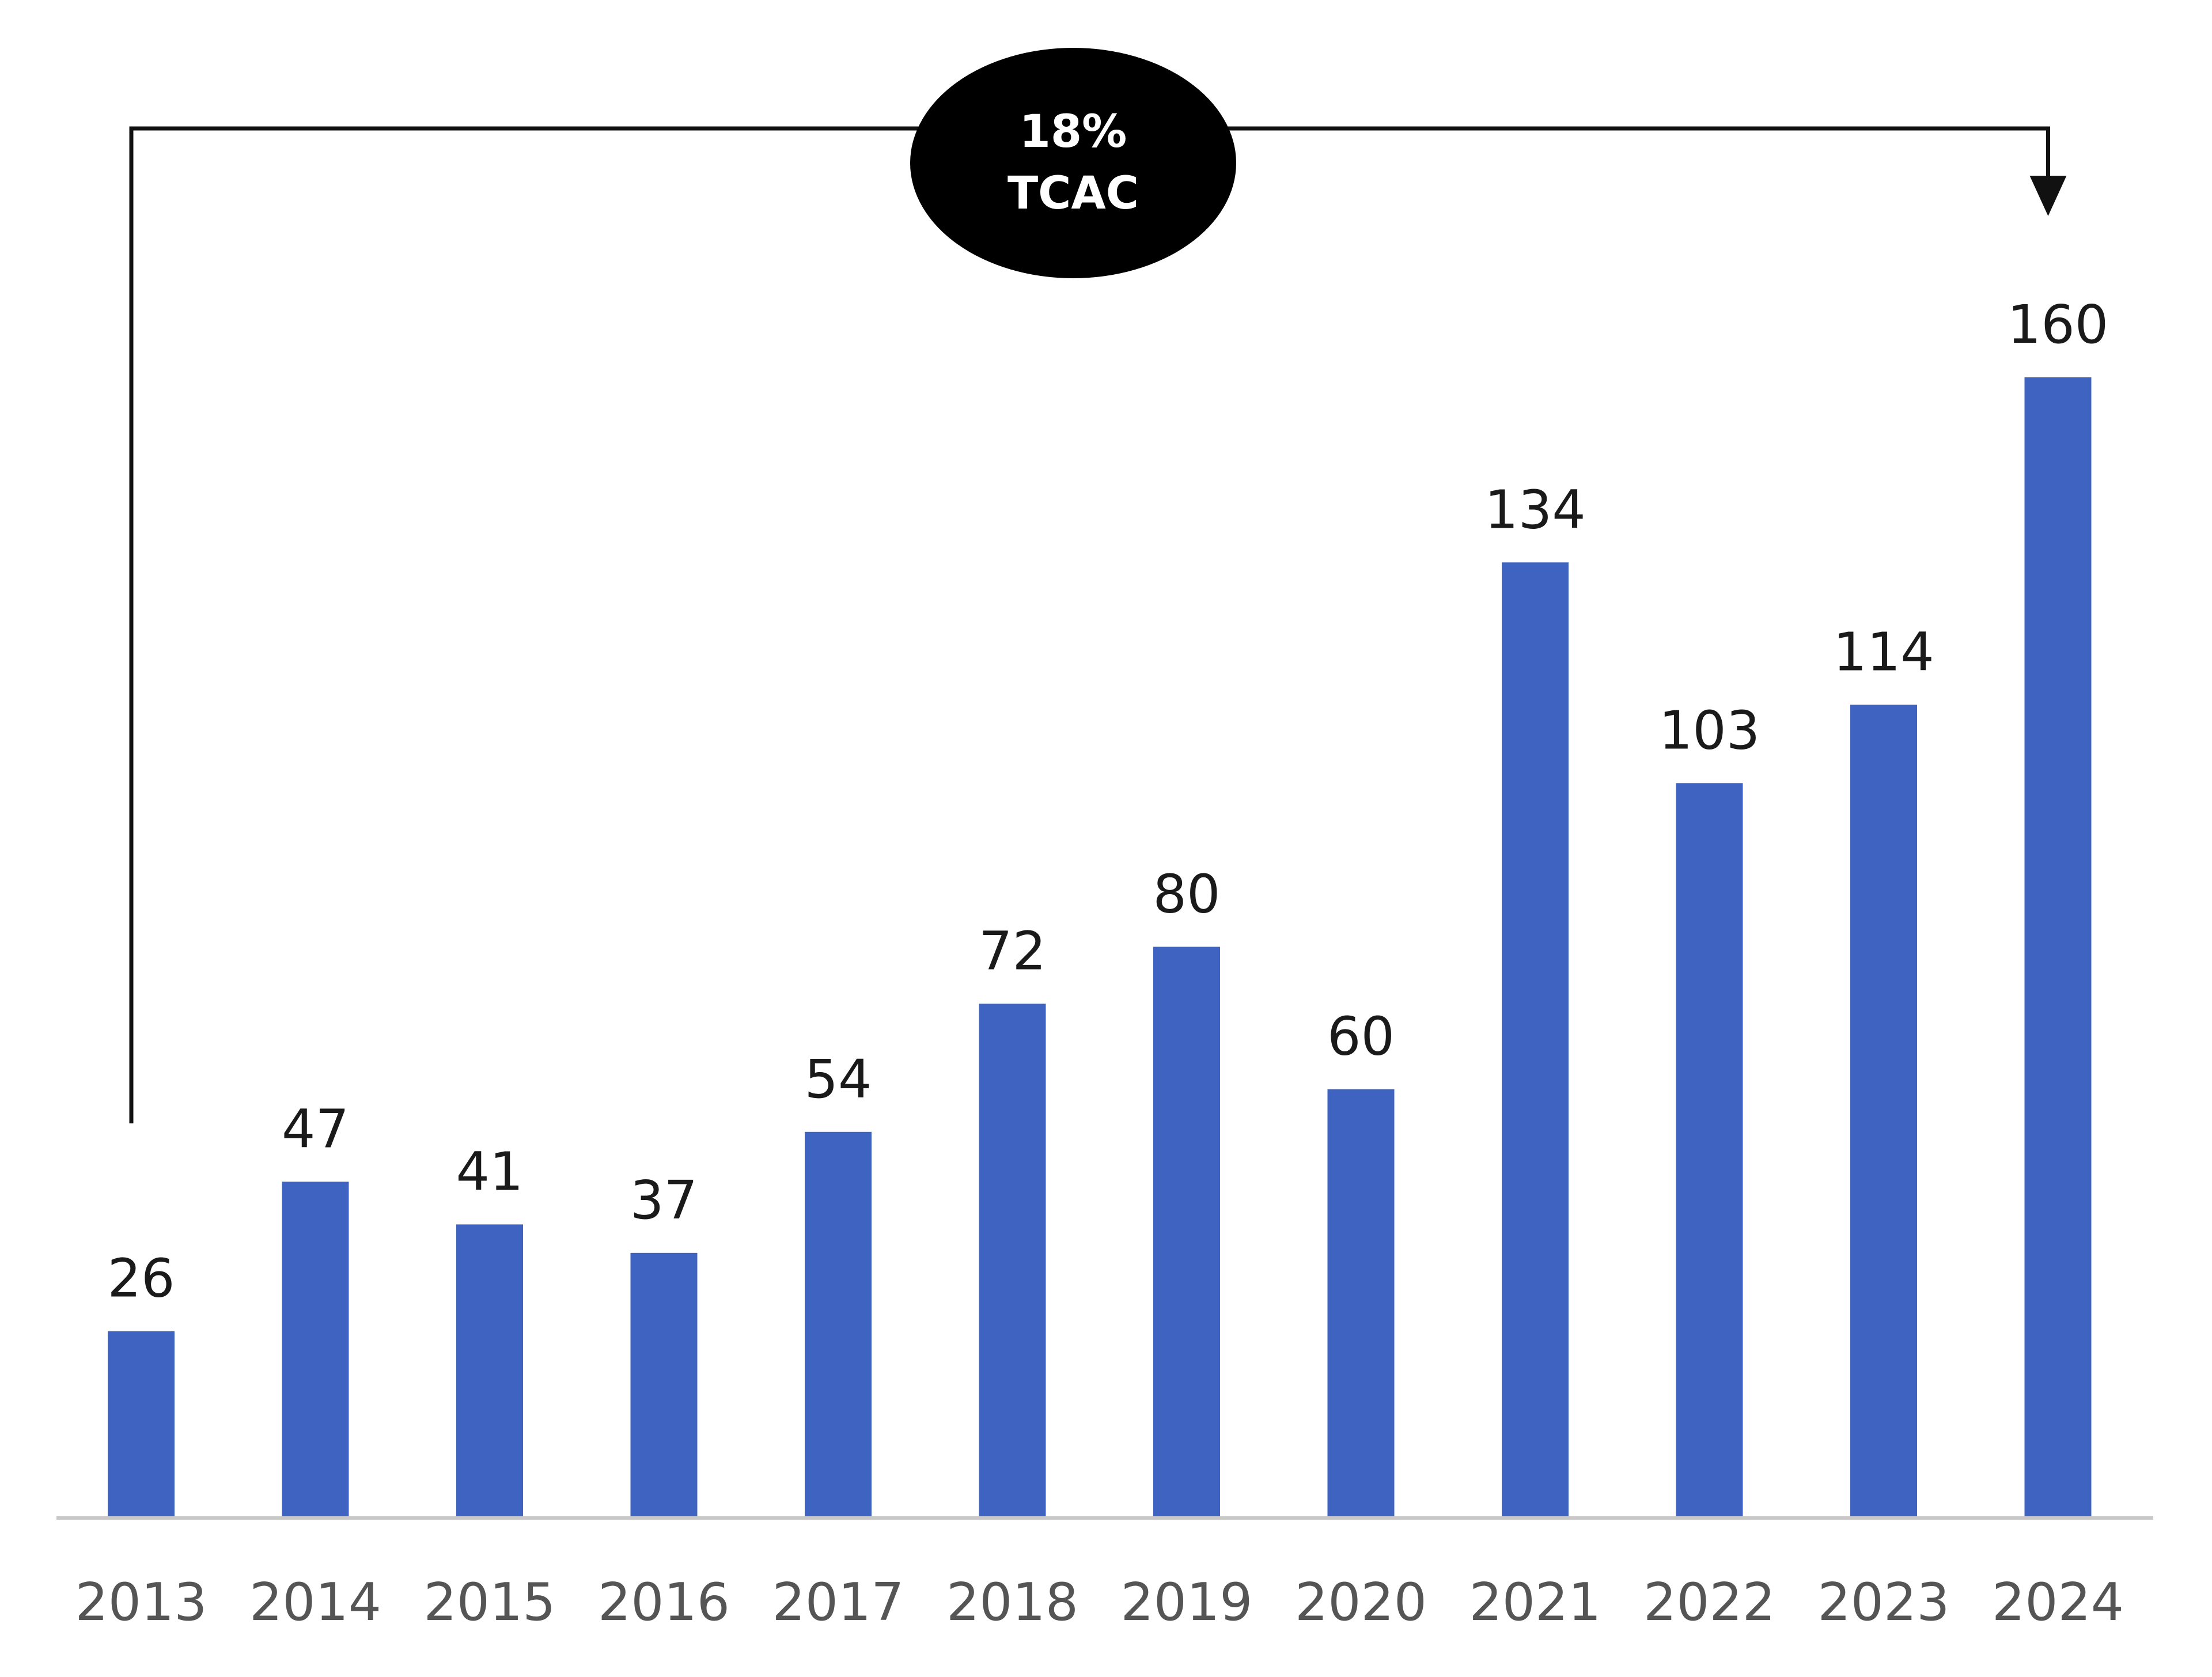 Image resolution: width=2212 pixels, height=1677 pixels. I want to click on x-tick-label-2015: 2015, so click(489, 1602).